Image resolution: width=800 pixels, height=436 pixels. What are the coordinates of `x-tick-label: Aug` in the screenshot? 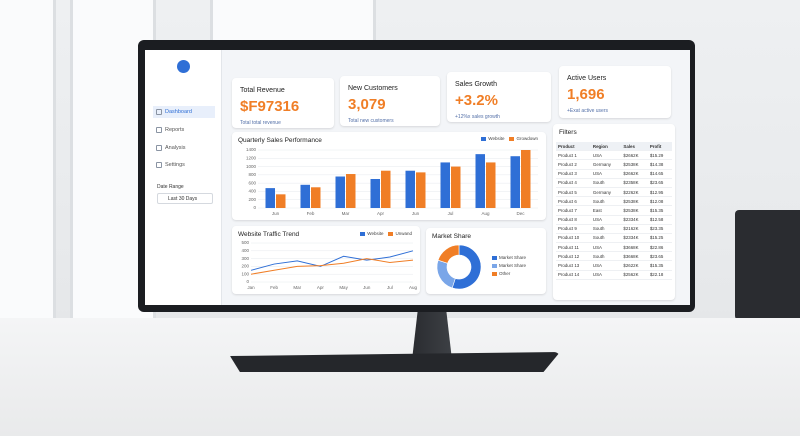 It's located at (485, 213).